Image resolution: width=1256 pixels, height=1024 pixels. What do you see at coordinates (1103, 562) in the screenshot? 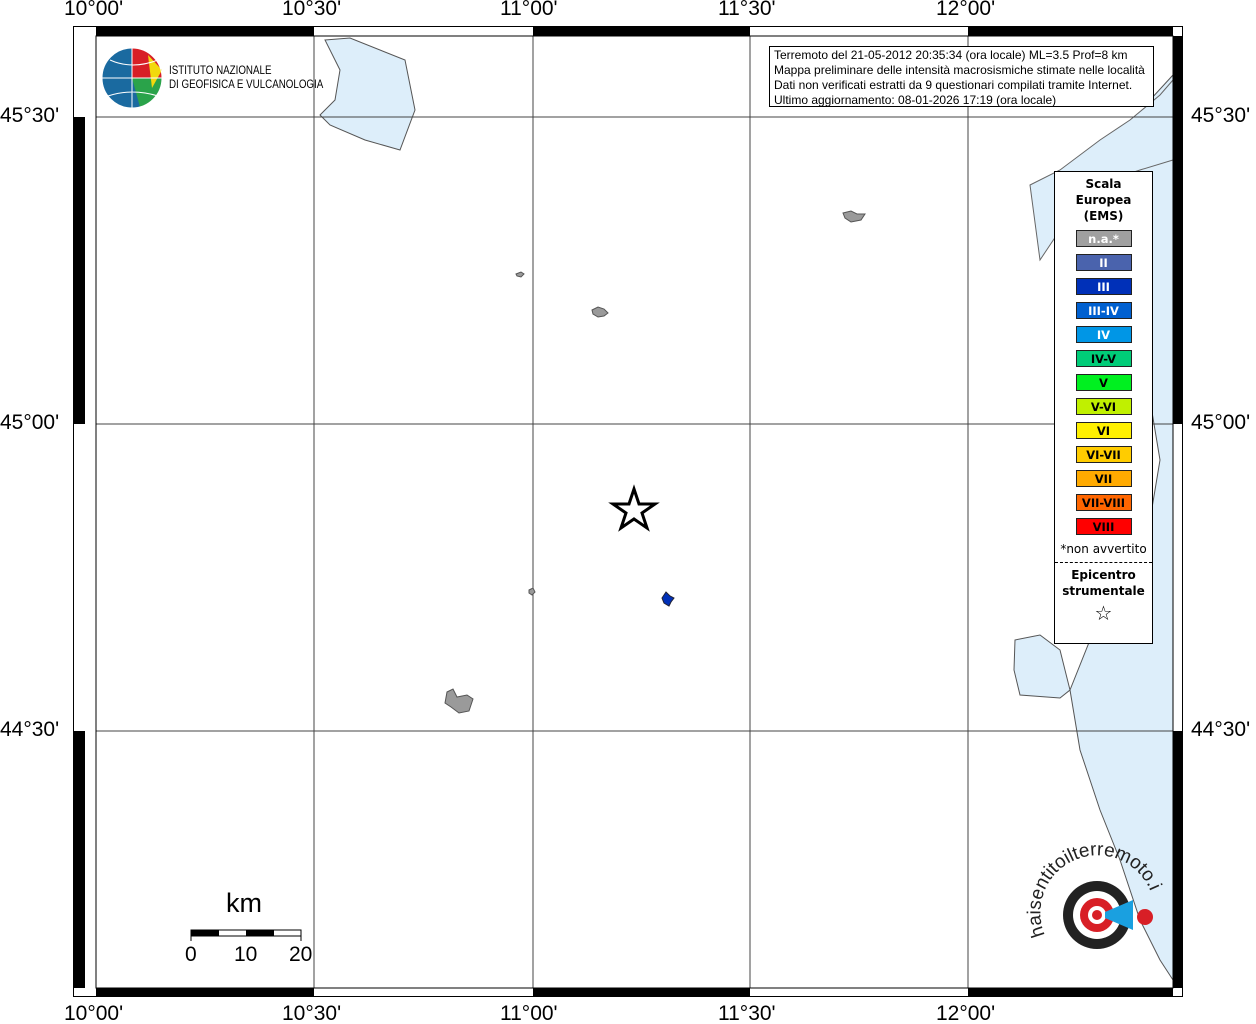
I see `legend-divider` at bounding box center [1103, 562].